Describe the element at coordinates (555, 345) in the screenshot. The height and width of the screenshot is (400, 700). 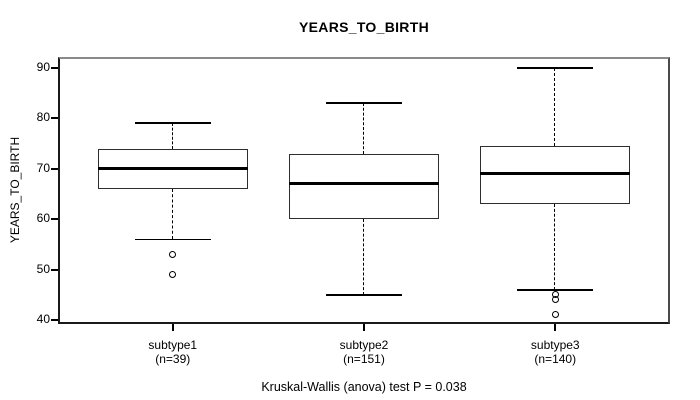
I see `x-group-name: subtype3` at that location.